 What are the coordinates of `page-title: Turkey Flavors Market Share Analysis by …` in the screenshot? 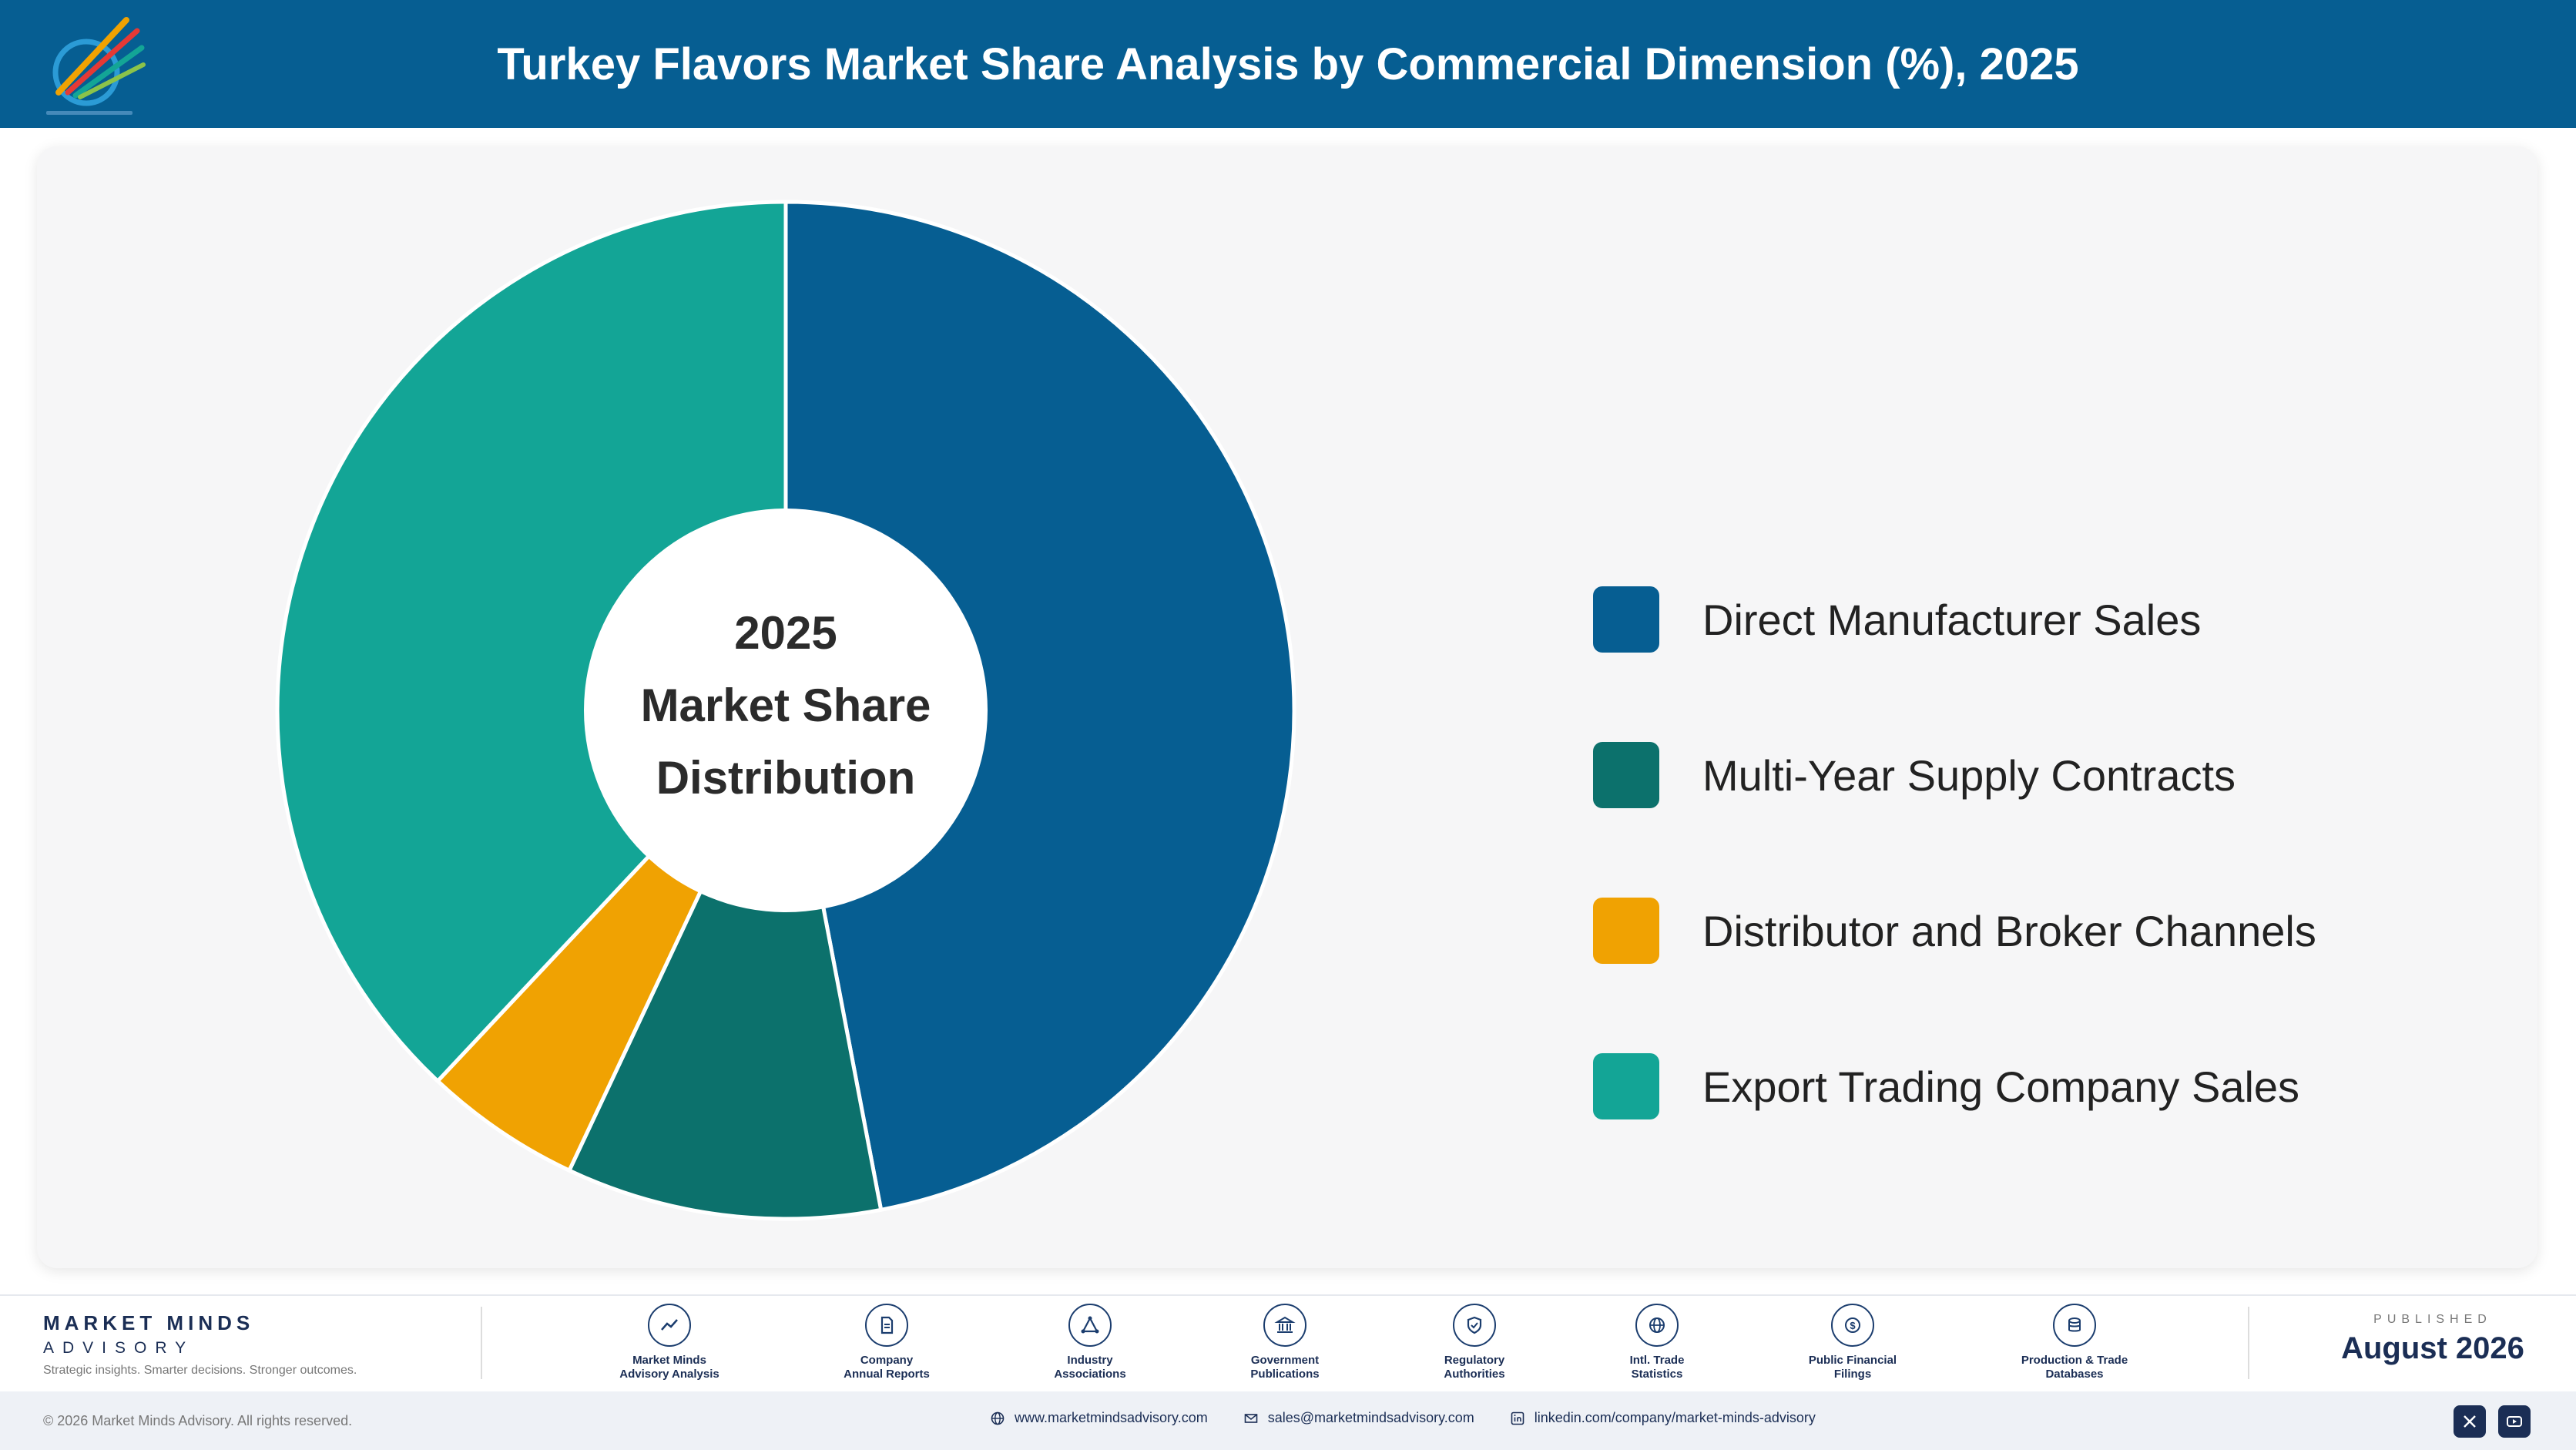 It's located at (1288, 64).